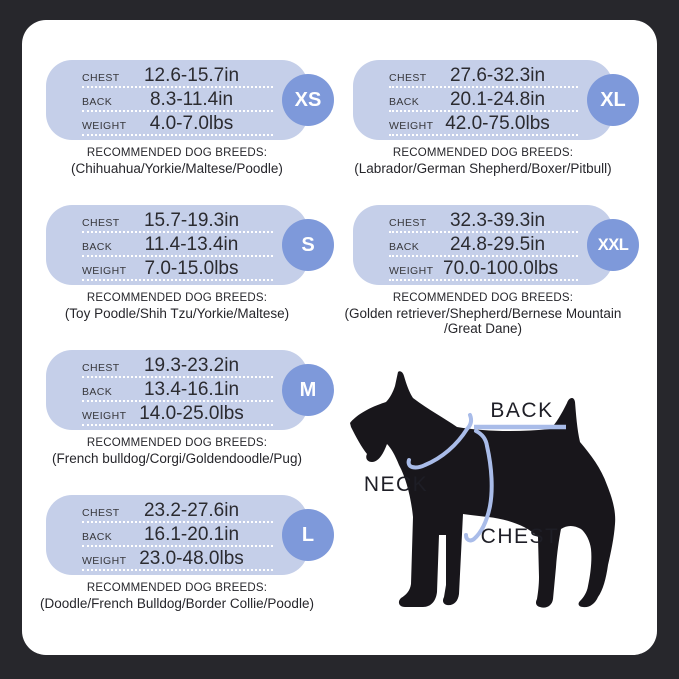 This screenshot has height=679, width=679. I want to click on breeds-list: (French bulldog/Corgi/Goldendoodle/Pug), so click(177, 458).